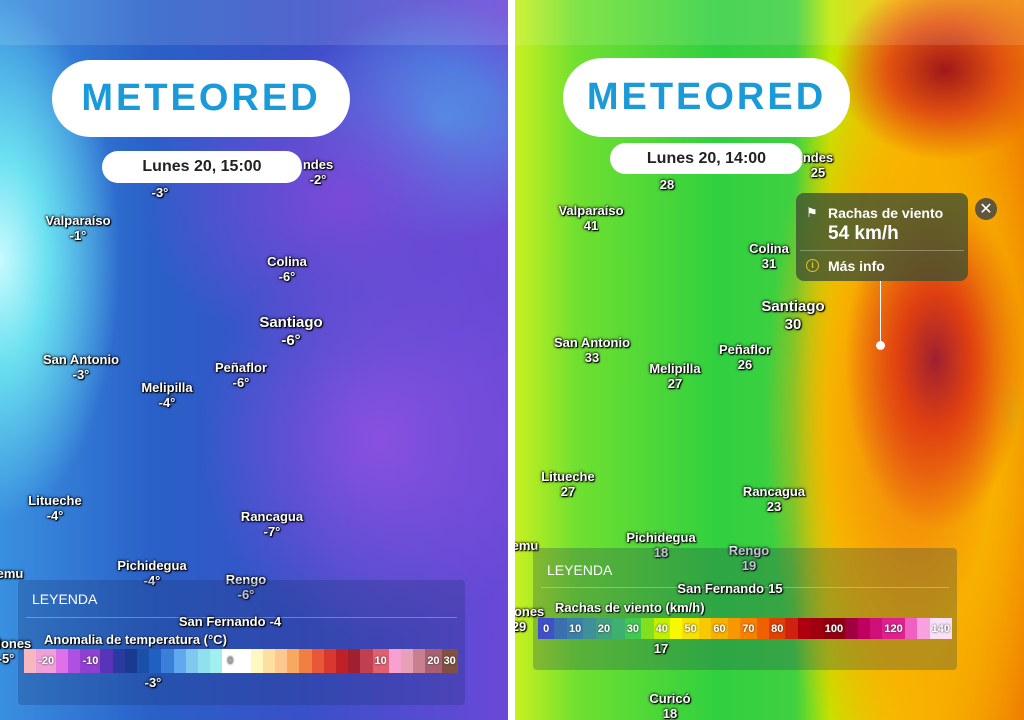  What do you see at coordinates (81, 367) in the screenshot?
I see `city-label: San Antonio -3°` at bounding box center [81, 367].